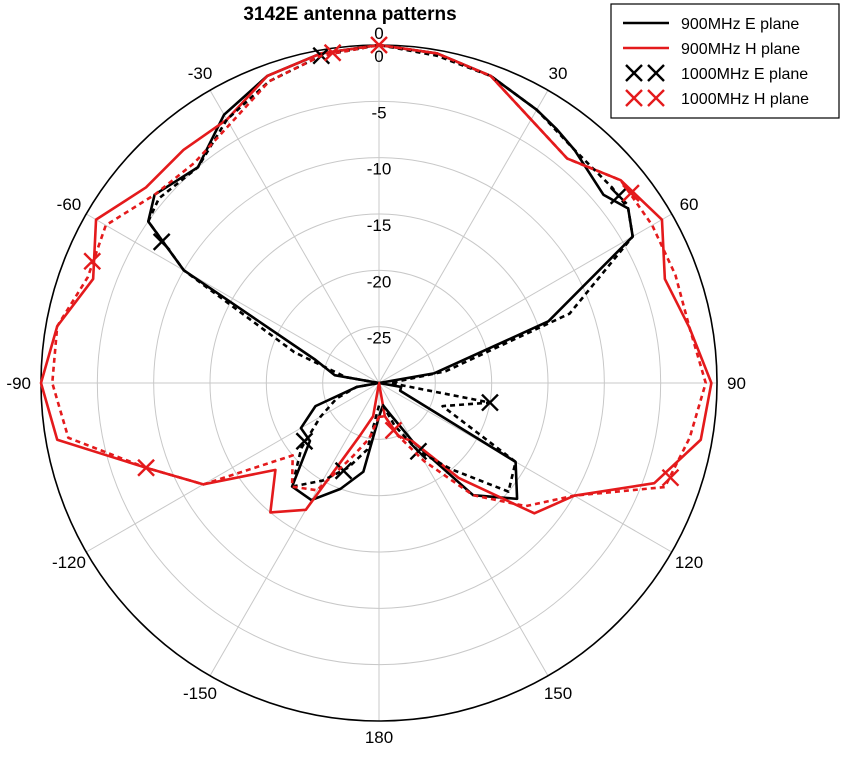 The image size is (845, 759). I want to click on angle-tick-label: -120, so click(69, 562).